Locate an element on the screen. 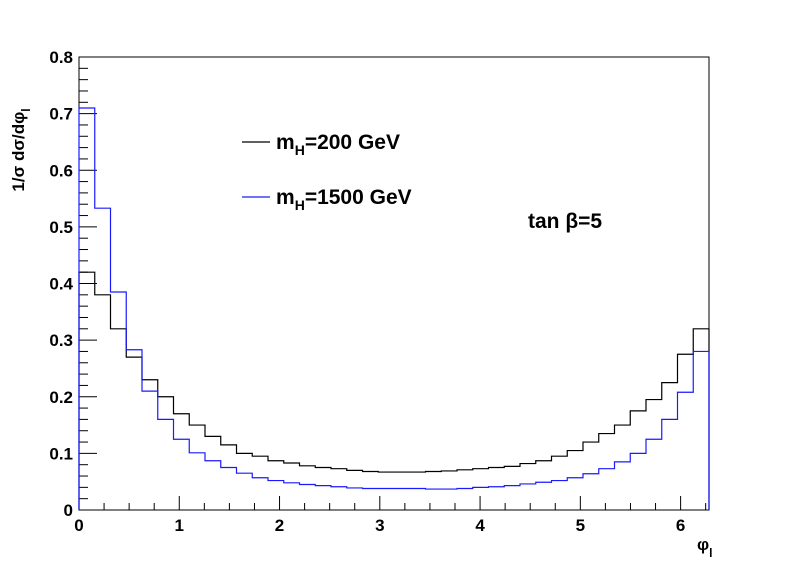 Image resolution: width=788 pixels, height=566 pixels. y-tick-label: 0 is located at coordinates (68, 510).